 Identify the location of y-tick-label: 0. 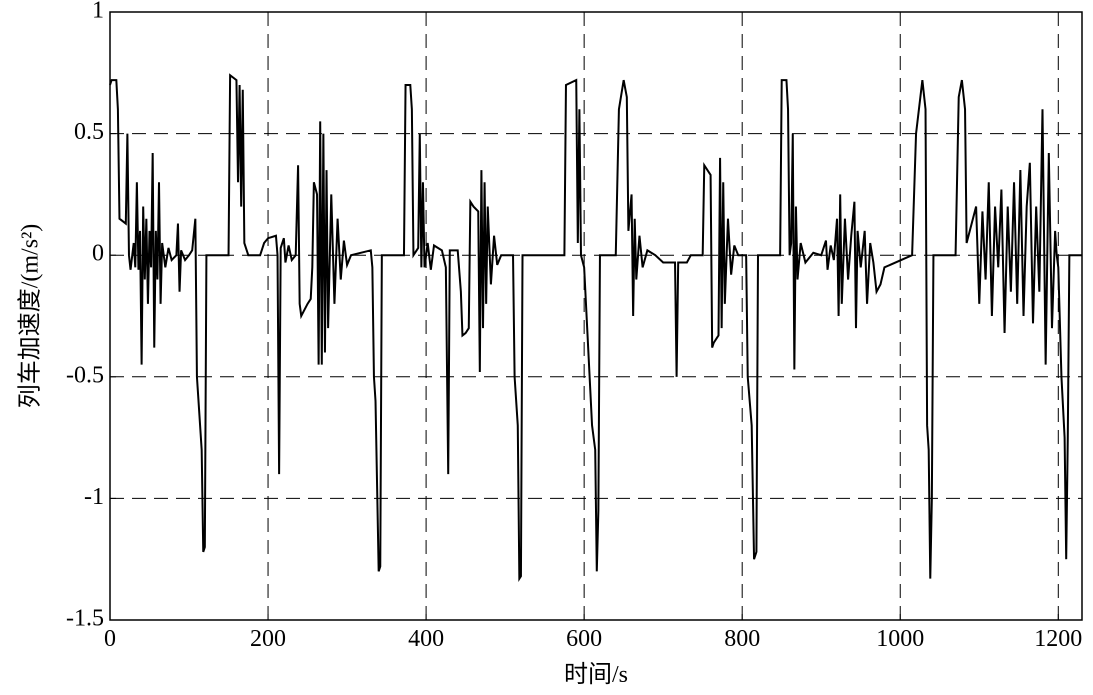
(98, 254).